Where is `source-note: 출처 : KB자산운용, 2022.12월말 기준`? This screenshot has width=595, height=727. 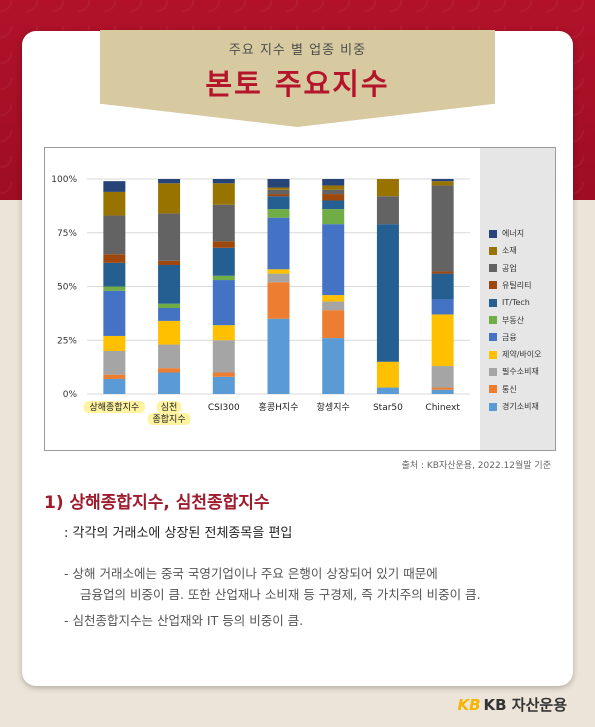
source-note: 출처 : KB자산운용, 2022.12월말 기준 is located at coordinates (476, 466).